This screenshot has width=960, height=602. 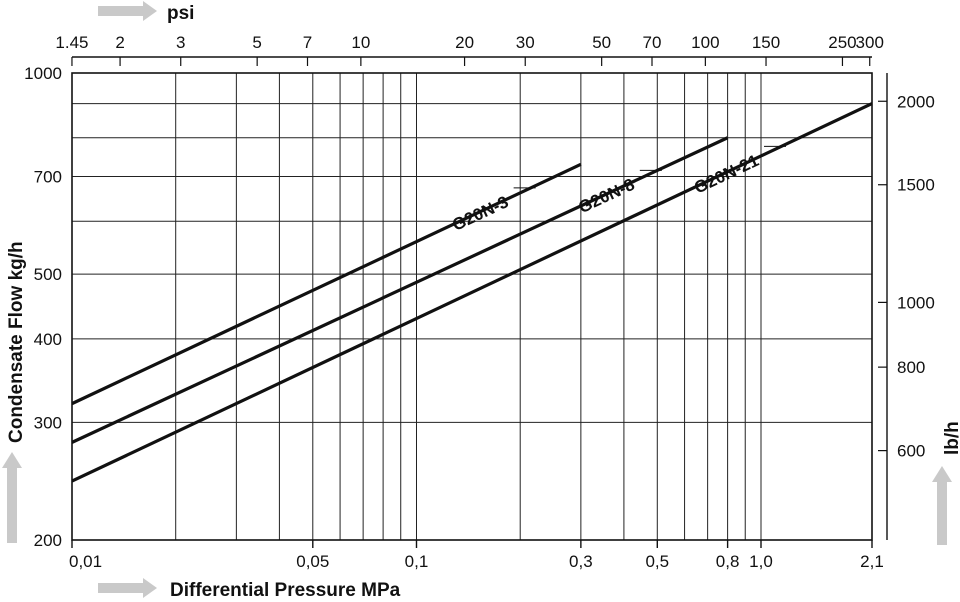 I want to click on series-label: G20N-21, so click(x=726, y=174).